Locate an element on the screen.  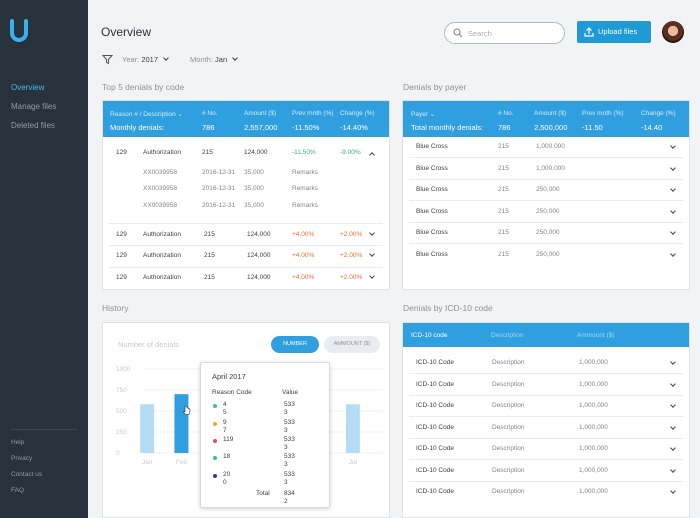
section-title-top5: Top 5 denials by code is located at coordinates (143, 87).